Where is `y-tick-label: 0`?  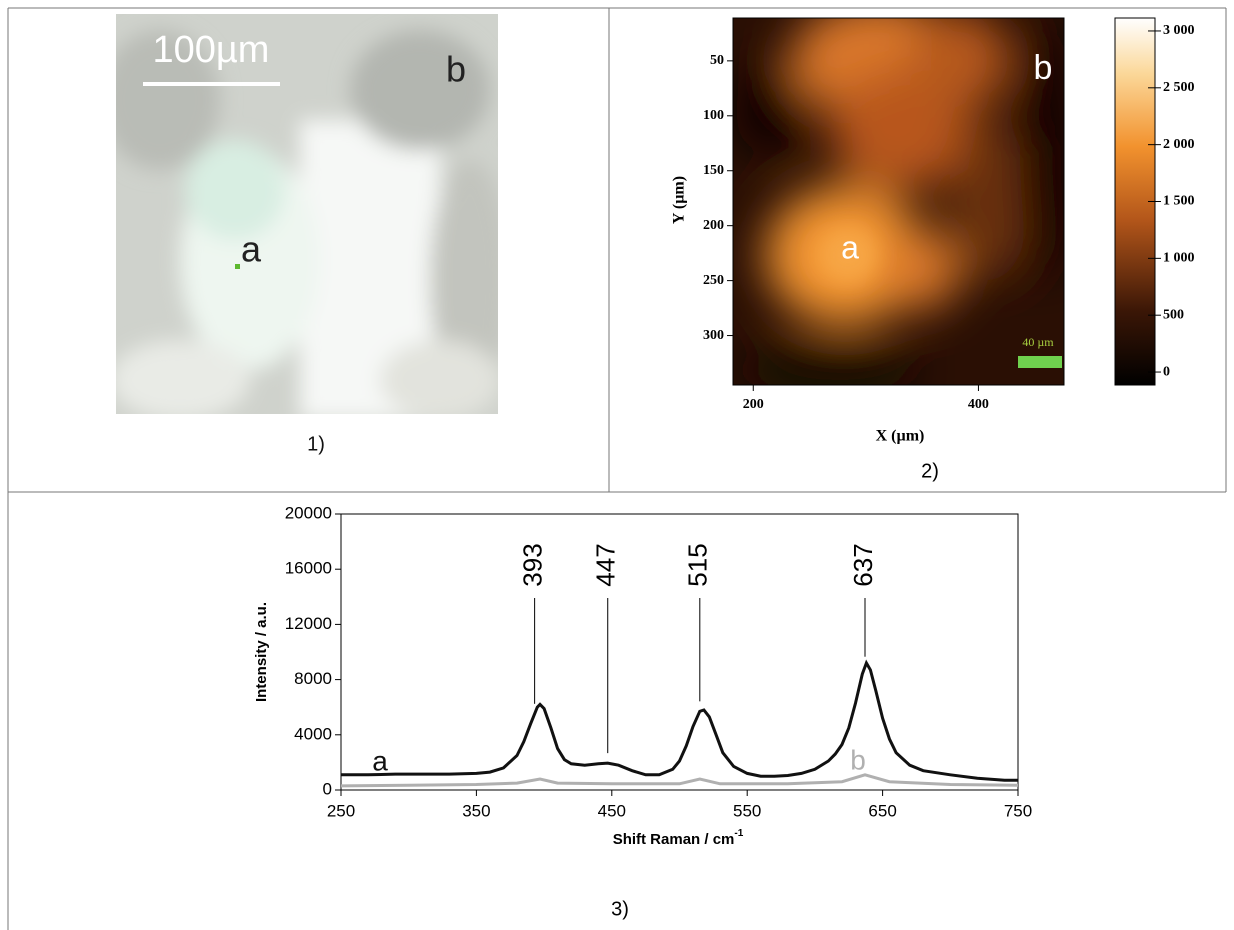 y-tick-label: 0 is located at coordinates (327, 788).